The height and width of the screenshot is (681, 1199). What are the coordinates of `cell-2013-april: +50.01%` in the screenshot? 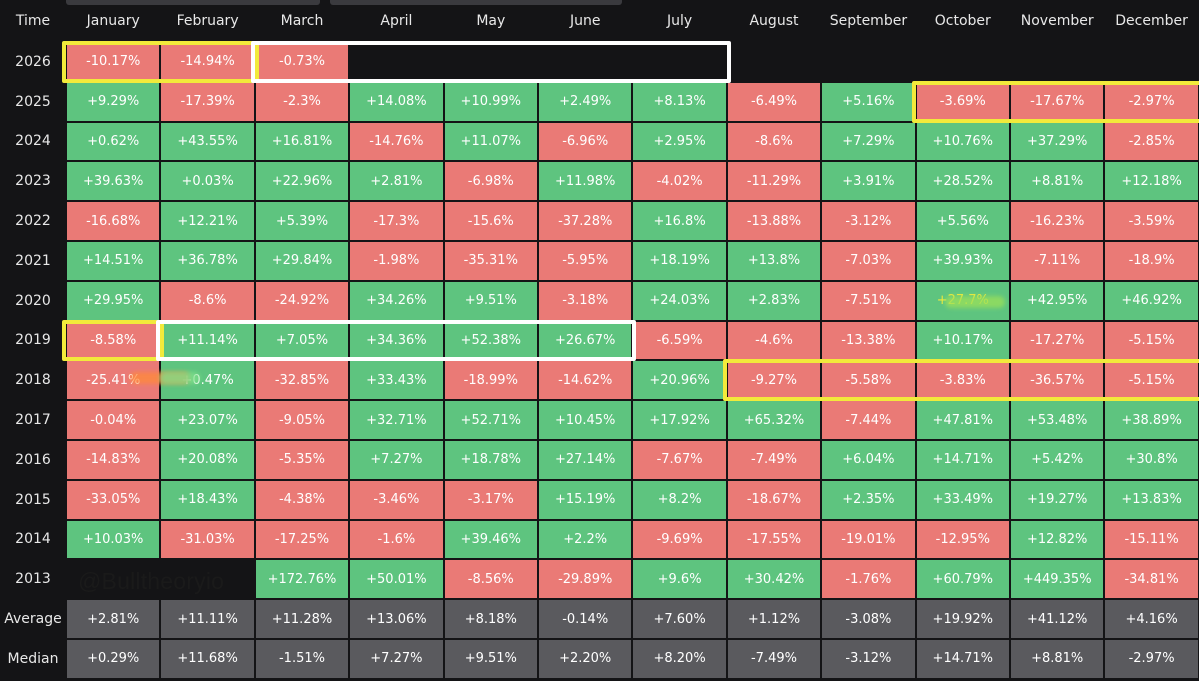 It's located at (396, 579).